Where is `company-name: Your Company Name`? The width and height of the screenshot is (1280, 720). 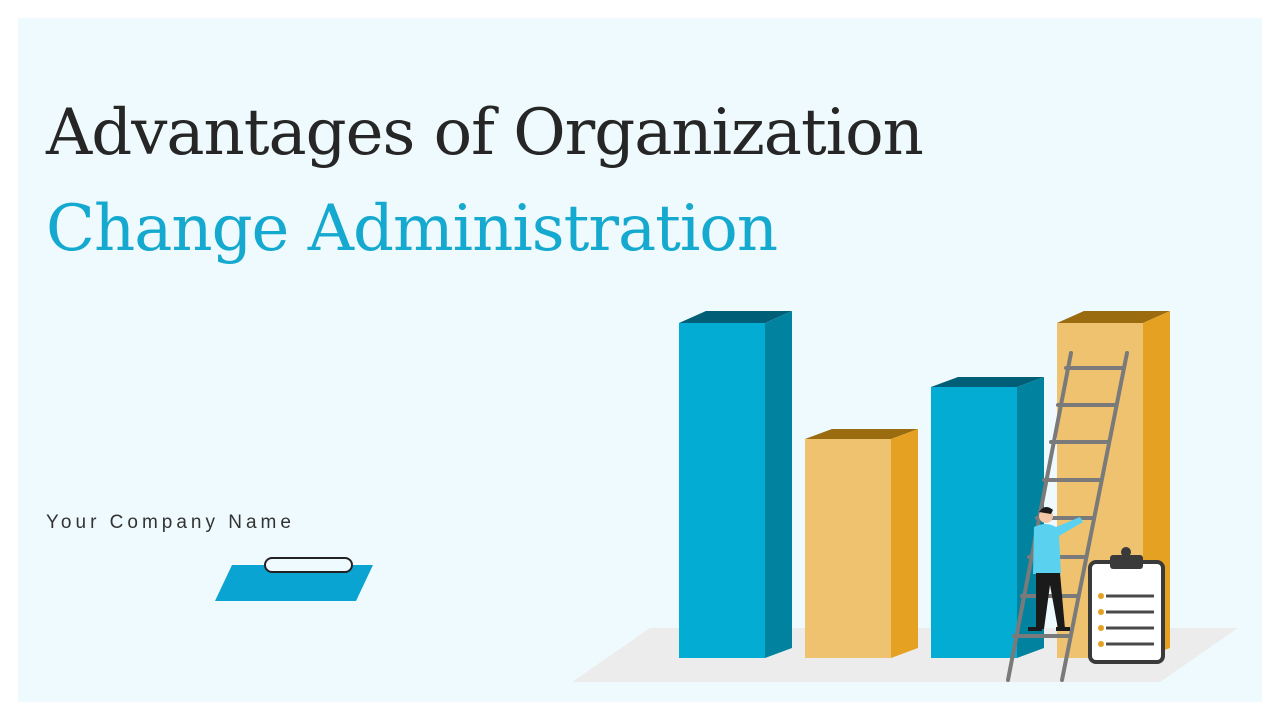 company-name: Your Company Name is located at coordinates (170, 522).